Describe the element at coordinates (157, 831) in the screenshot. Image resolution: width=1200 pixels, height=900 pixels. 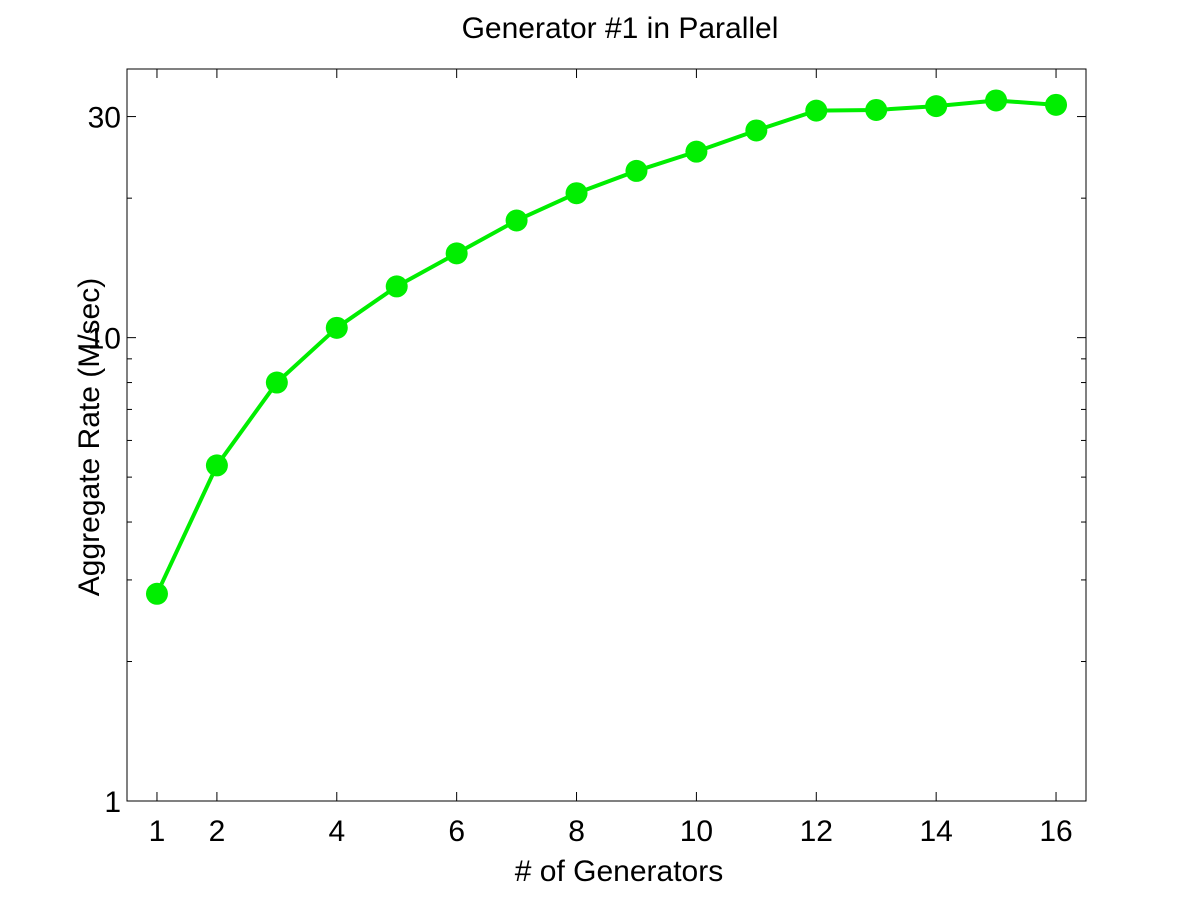
I see `x-tick-label: 1` at that location.